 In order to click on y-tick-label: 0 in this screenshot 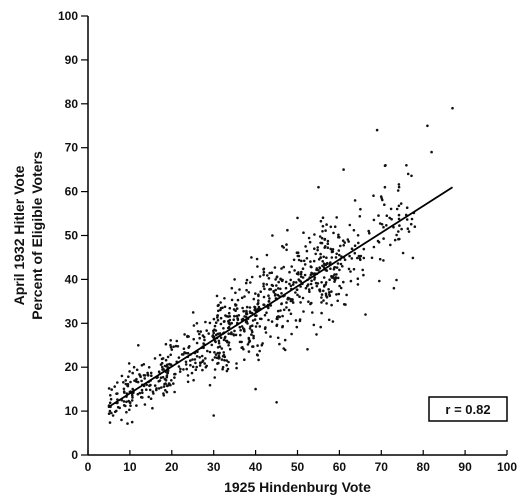, I will do `click(74, 455)`.